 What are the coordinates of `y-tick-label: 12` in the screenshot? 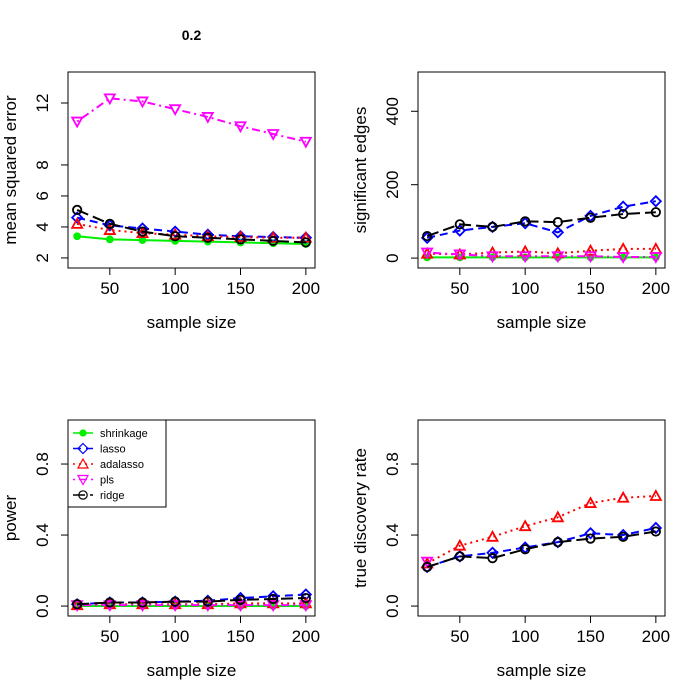 It's located at (42, 103).